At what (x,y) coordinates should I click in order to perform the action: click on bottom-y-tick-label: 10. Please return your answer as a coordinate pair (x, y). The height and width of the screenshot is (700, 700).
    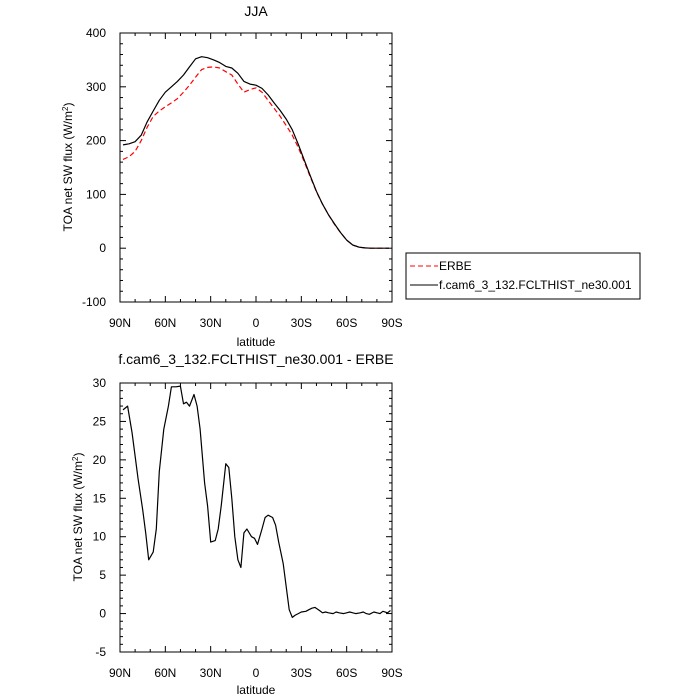
    Looking at the image, I should click on (100, 537).